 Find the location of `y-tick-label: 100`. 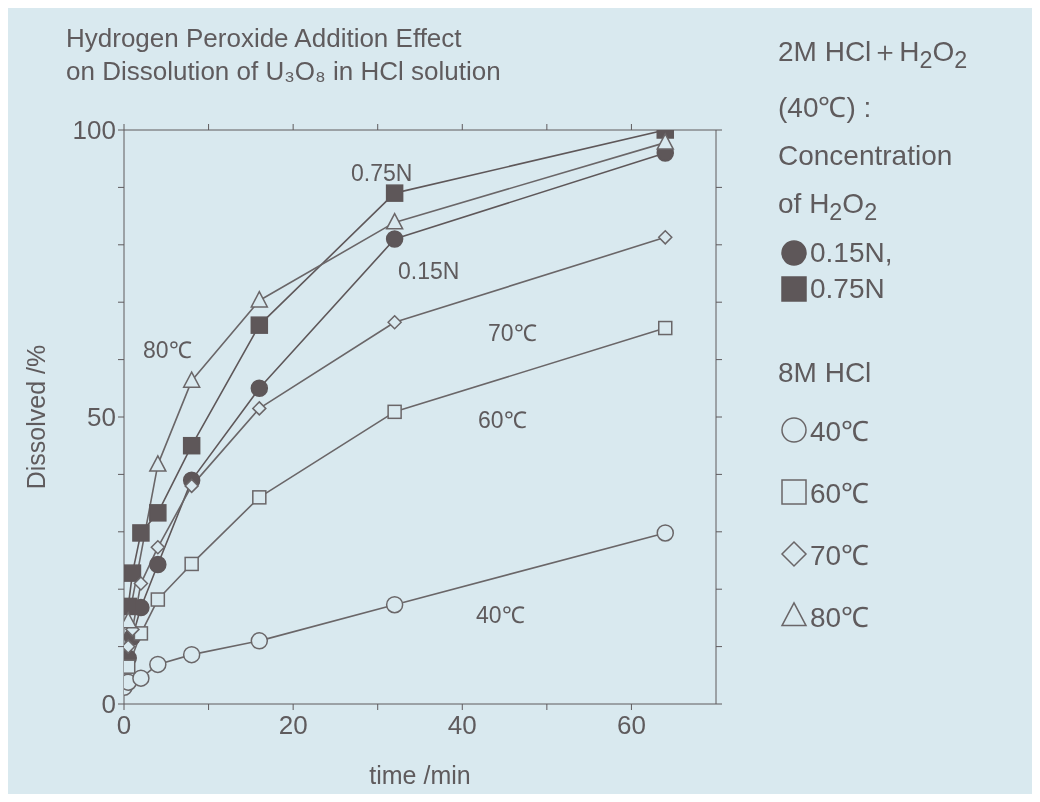

y-tick-label: 100 is located at coordinates (94, 130).